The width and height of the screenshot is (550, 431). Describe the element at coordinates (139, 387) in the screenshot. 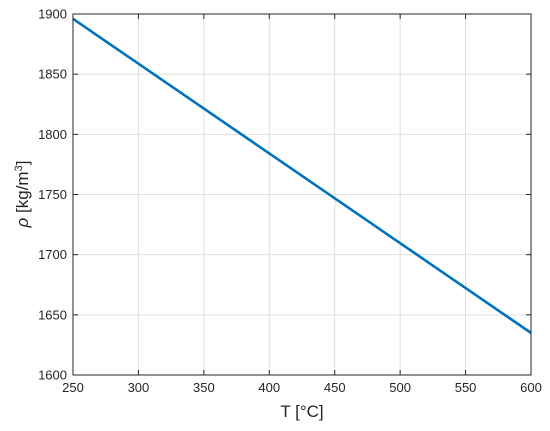

I see `x-tick-label: 300` at that location.